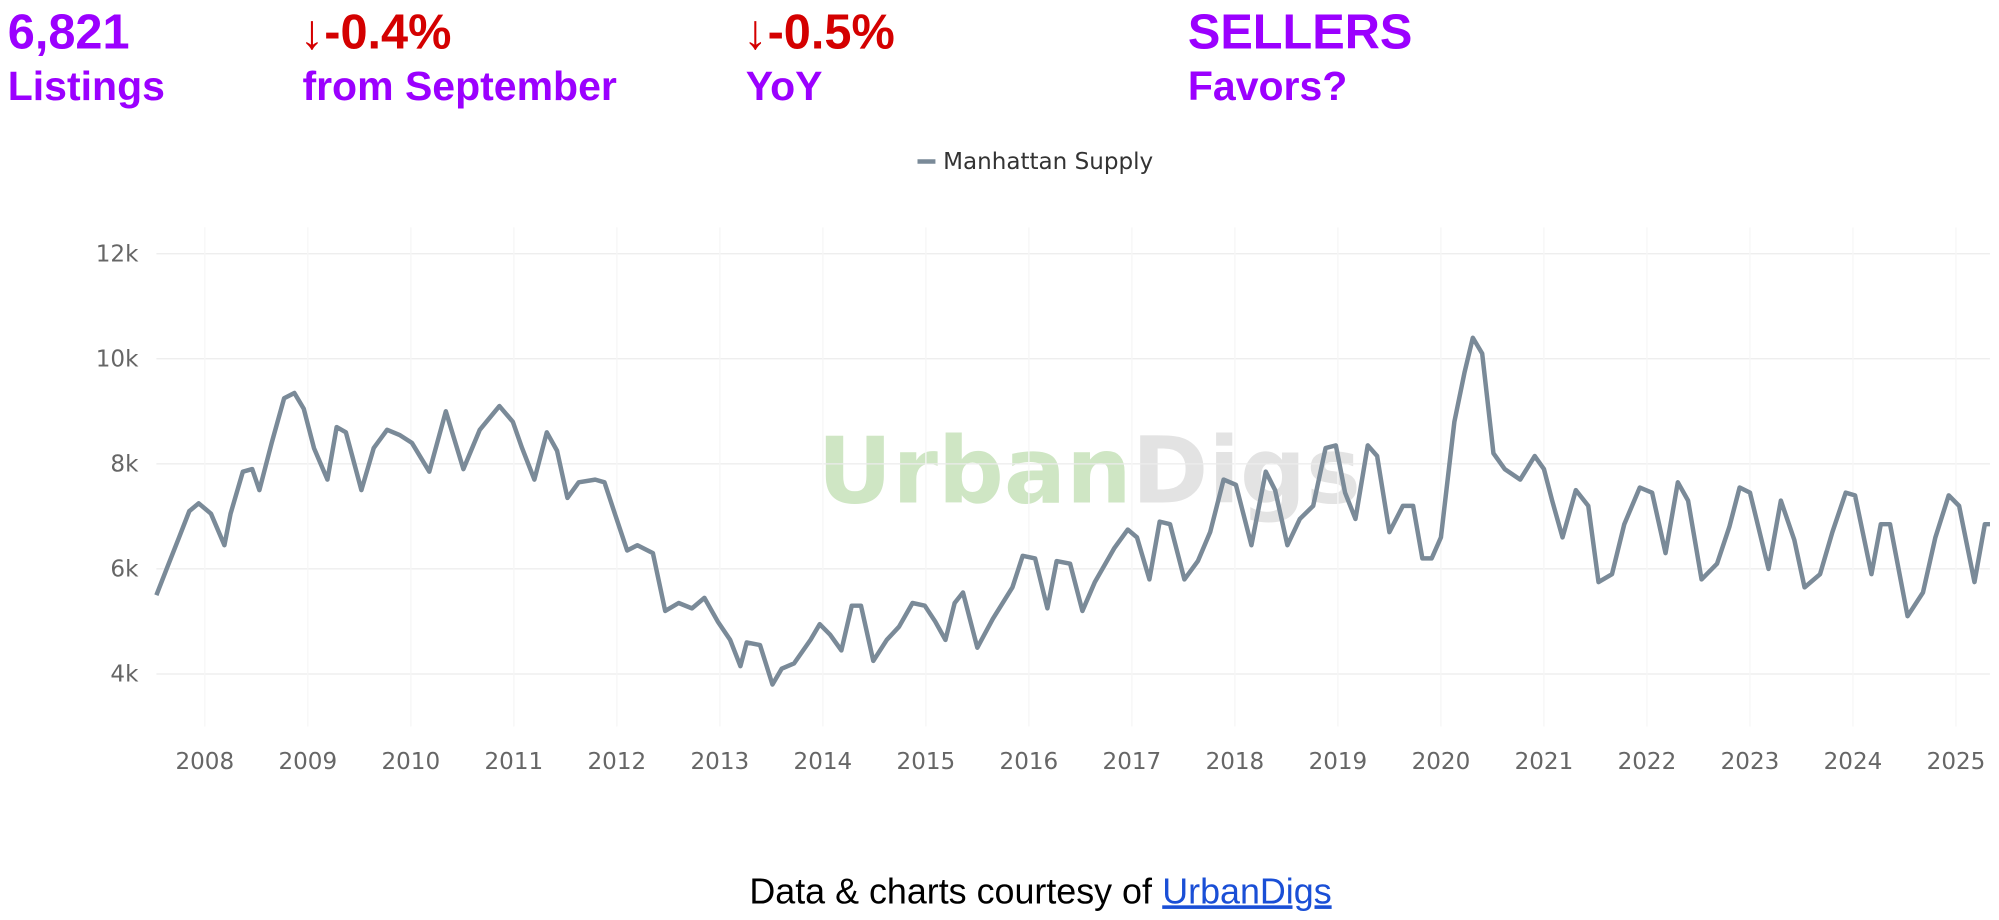  Describe the element at coordinates (513, 762) in the screenshot. I see `x-tick-label: 2011` at that location.